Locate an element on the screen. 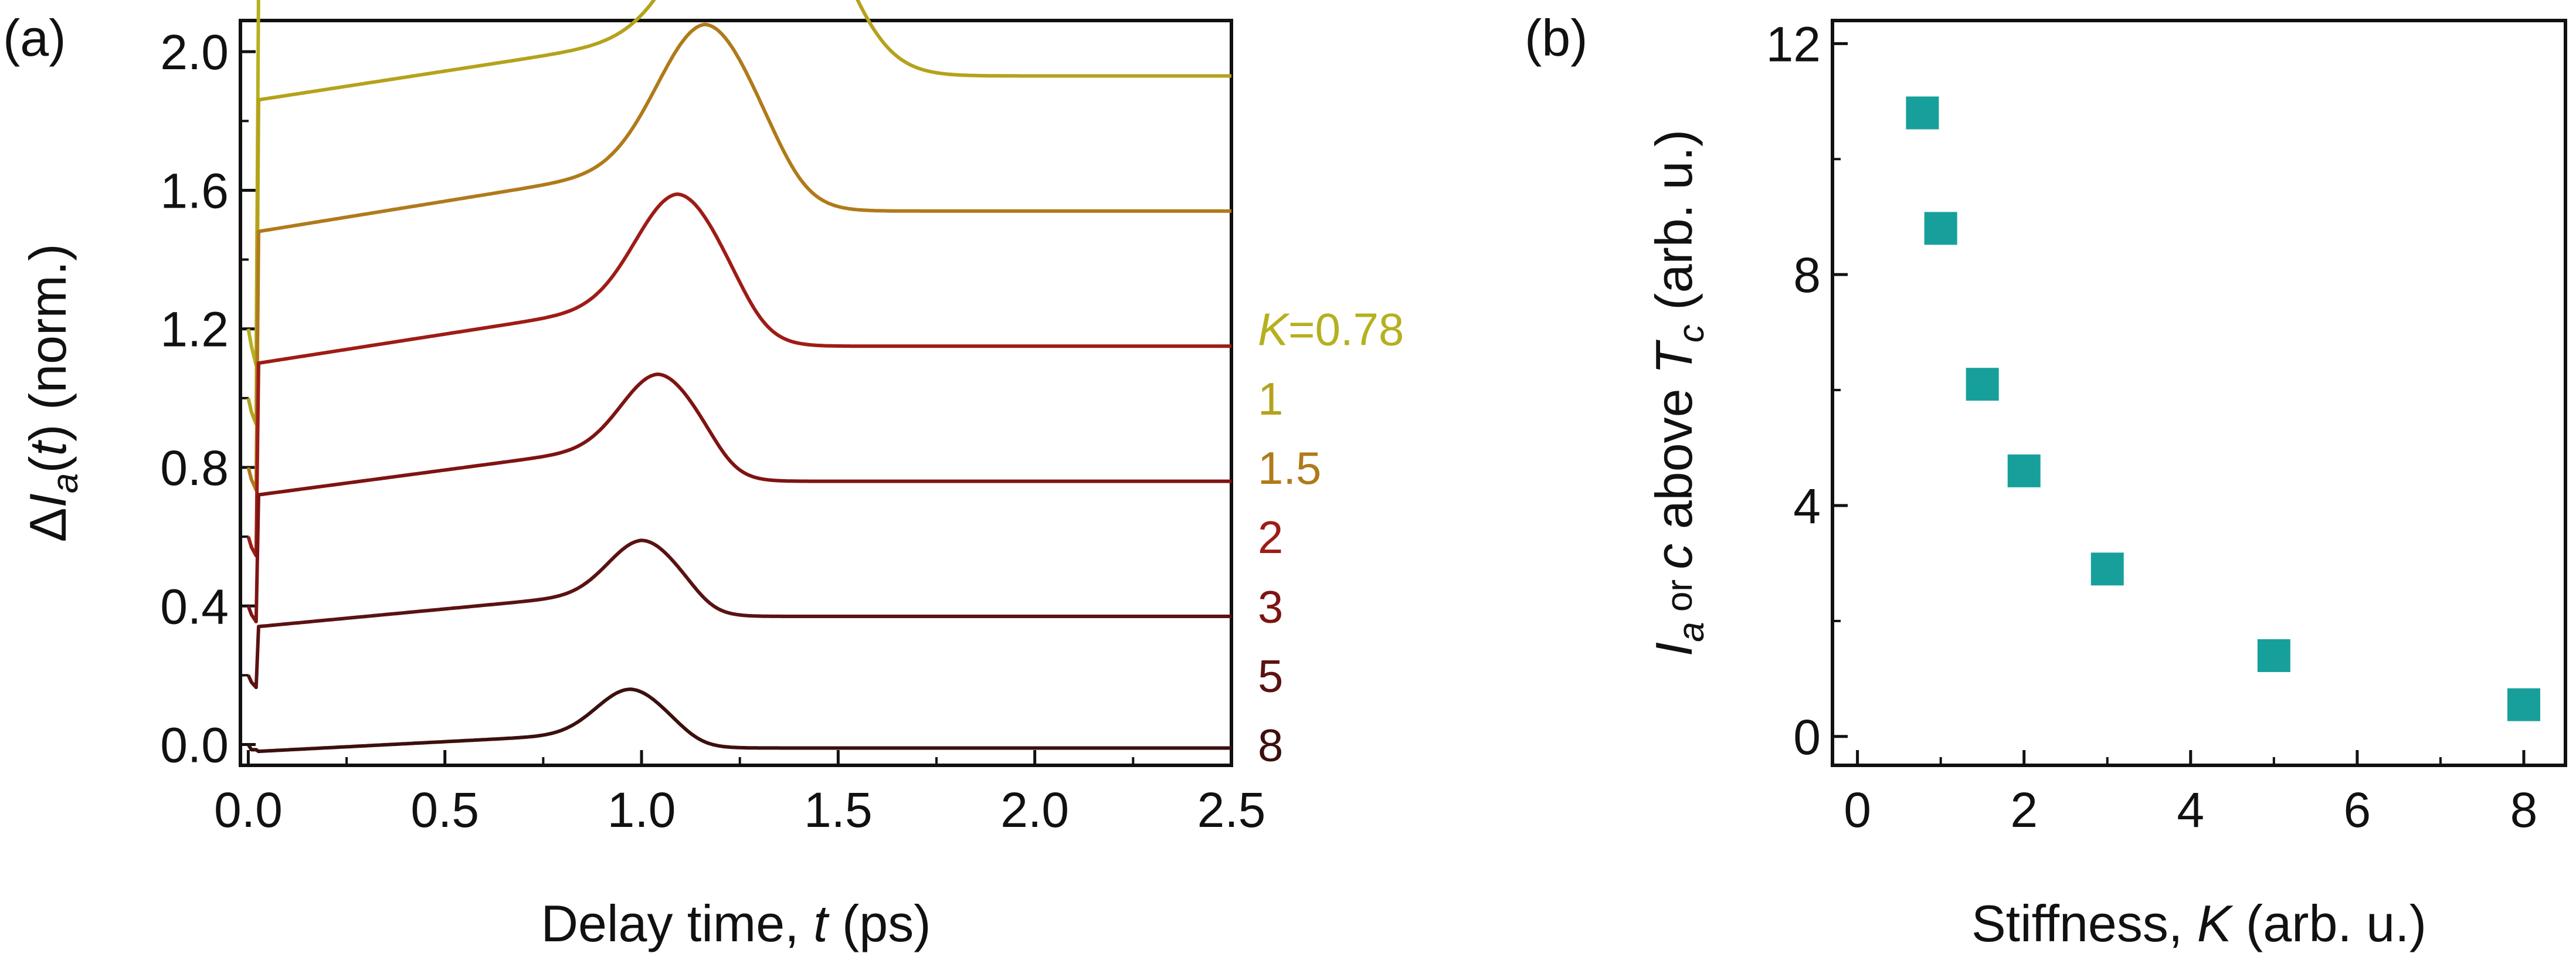  a-series-label-3: 2 is located at coordinates (1270, 537).